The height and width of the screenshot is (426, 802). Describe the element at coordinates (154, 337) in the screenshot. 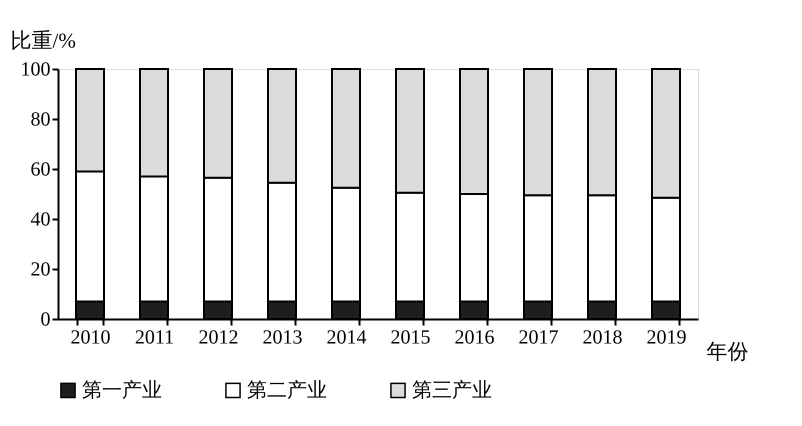

I see `x-tick-label: 2011` at that location.